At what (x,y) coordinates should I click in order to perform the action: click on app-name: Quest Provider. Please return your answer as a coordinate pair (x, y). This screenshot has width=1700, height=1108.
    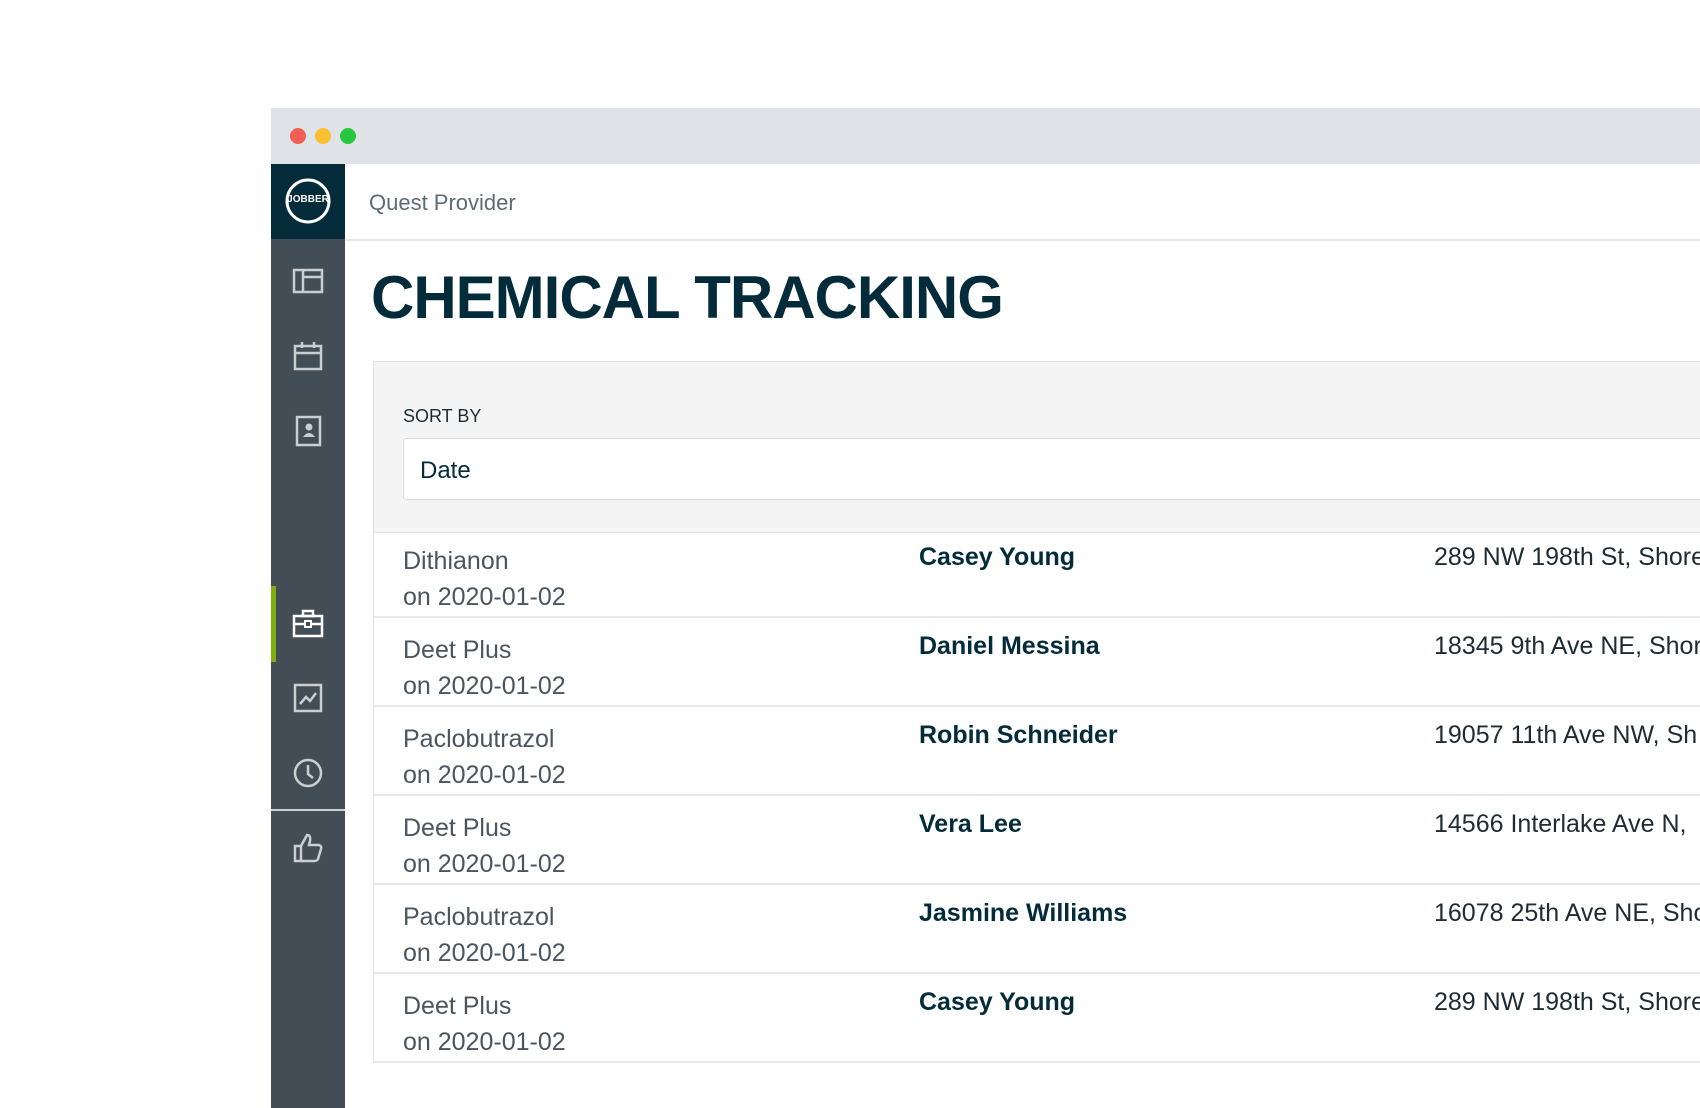
    Looking at the image, I should click on (442, 202).